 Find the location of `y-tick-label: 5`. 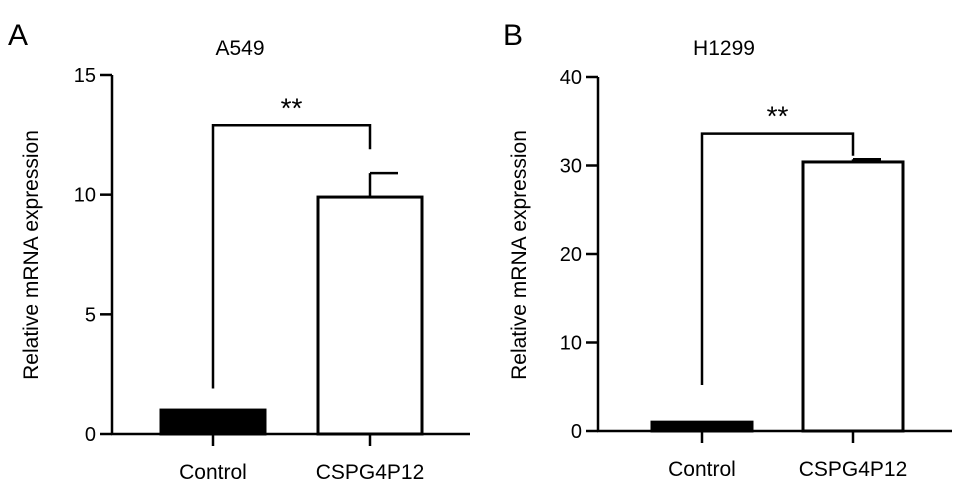

y-tick-label: 5 is located at coordinates (90, 315).